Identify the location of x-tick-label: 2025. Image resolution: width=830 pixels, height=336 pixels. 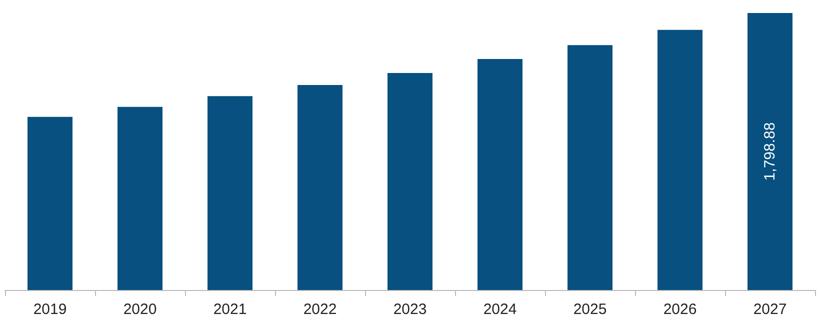
(590, 309).